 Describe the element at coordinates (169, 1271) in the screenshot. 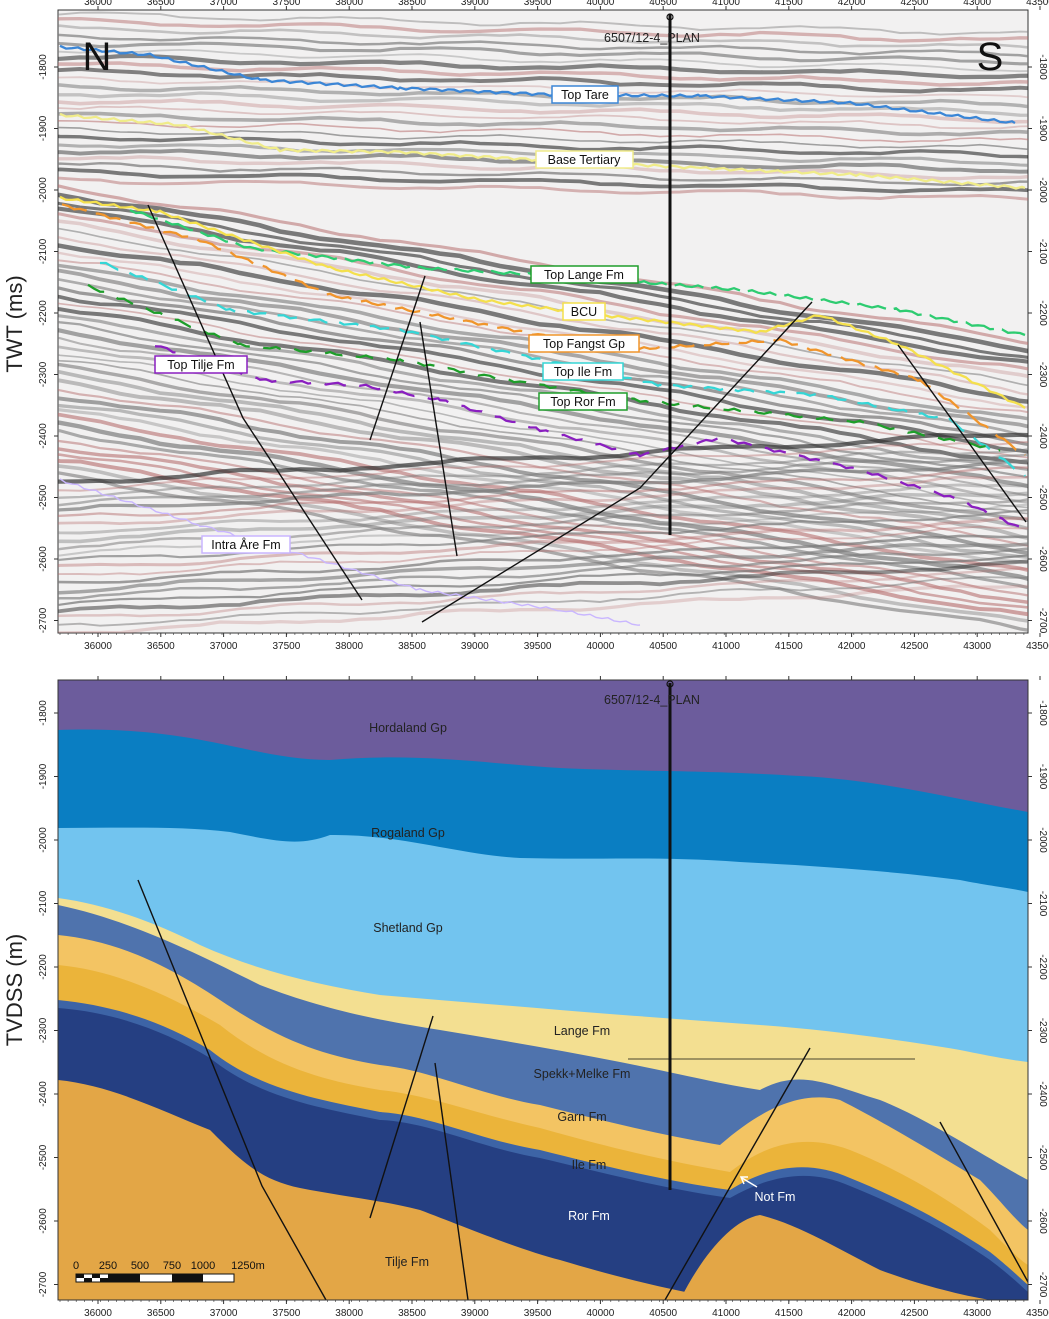

I see `scale-bar: 0 250 500 750 1000 1250m` at that location.